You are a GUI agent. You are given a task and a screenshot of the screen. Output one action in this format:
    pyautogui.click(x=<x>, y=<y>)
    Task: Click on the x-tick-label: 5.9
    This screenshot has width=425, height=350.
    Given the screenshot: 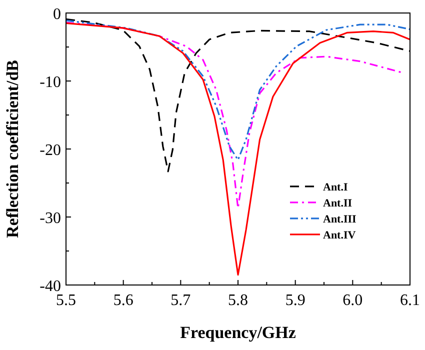 What is the action you would take?
    pyautogui.click(x=295, y=300)
    